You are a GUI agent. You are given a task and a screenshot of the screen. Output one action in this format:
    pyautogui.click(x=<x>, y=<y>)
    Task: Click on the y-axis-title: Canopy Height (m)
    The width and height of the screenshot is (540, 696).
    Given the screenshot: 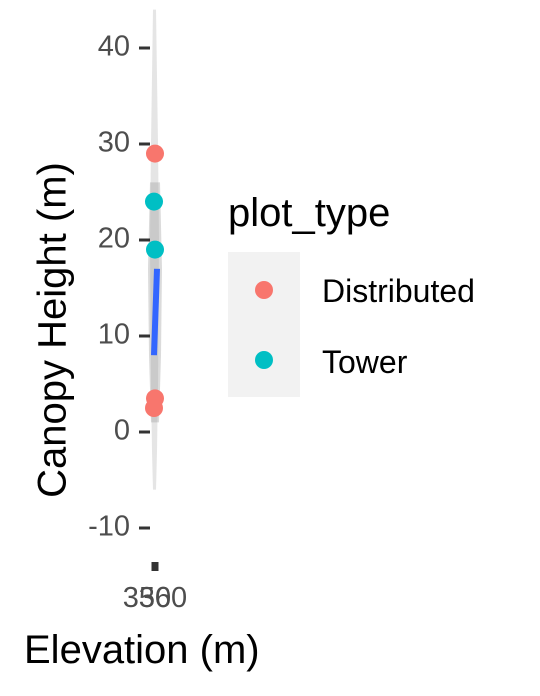 What is the action you would take?
    pyautogui.click(x=53, y=330)
    